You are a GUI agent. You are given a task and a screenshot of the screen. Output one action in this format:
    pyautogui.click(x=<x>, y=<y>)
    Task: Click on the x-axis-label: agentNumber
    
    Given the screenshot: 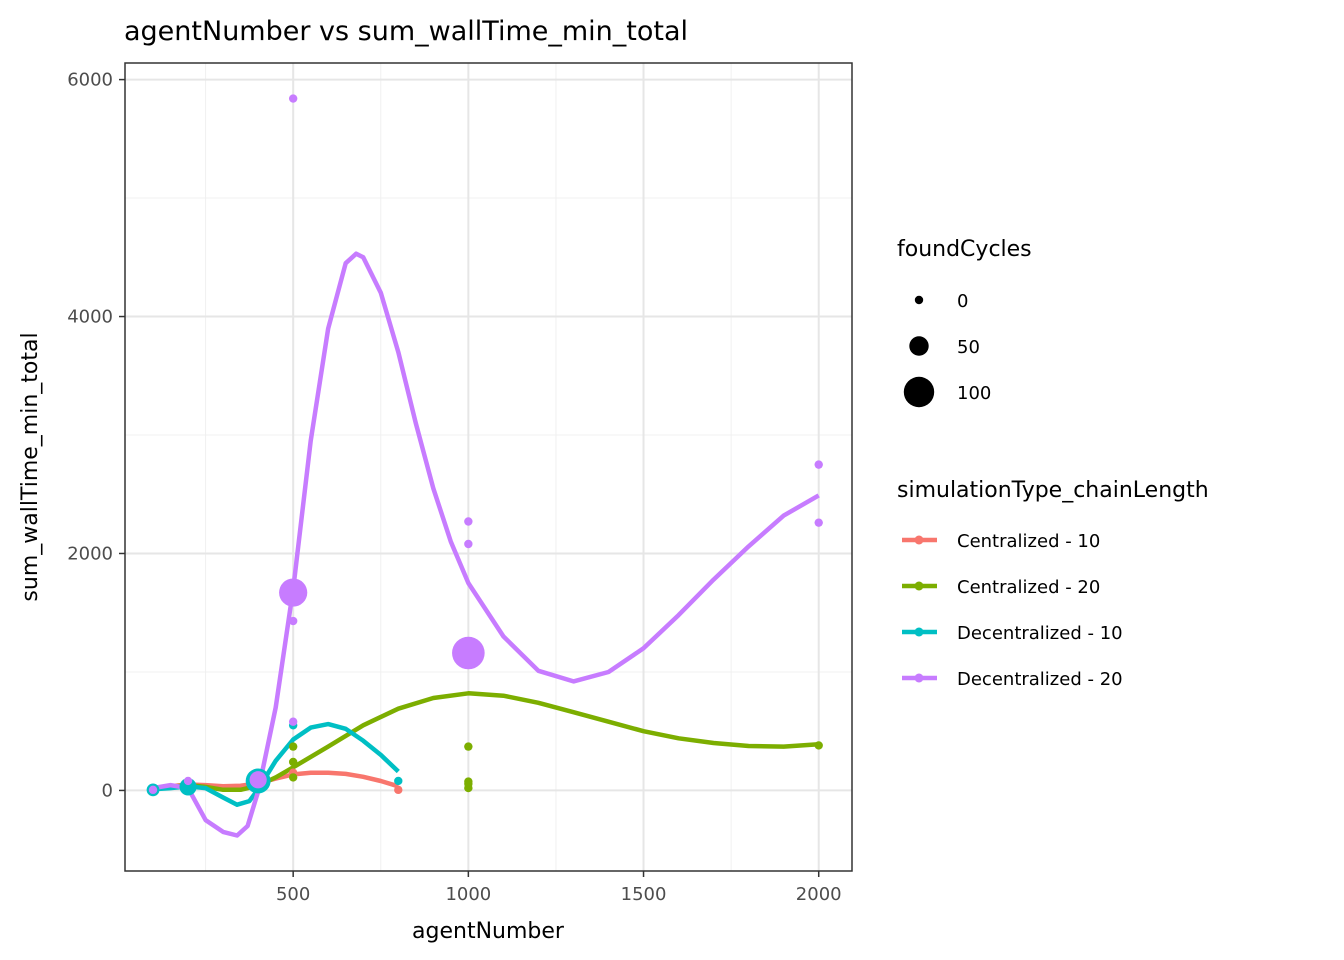 What is the action you would take?
    pyautogui.click(x=488, y=931)
    